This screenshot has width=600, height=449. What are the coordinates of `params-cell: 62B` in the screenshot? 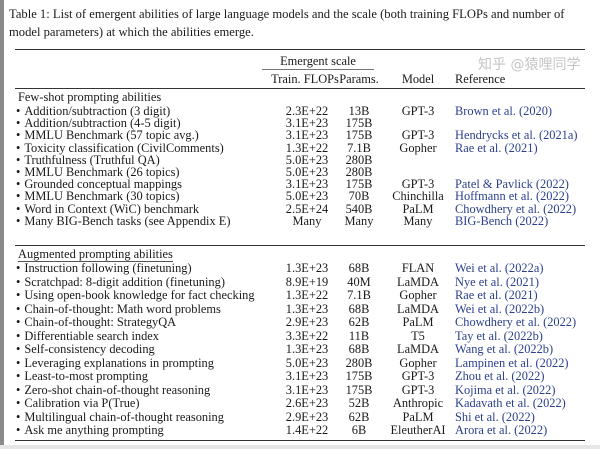 It's located at (359, 322).